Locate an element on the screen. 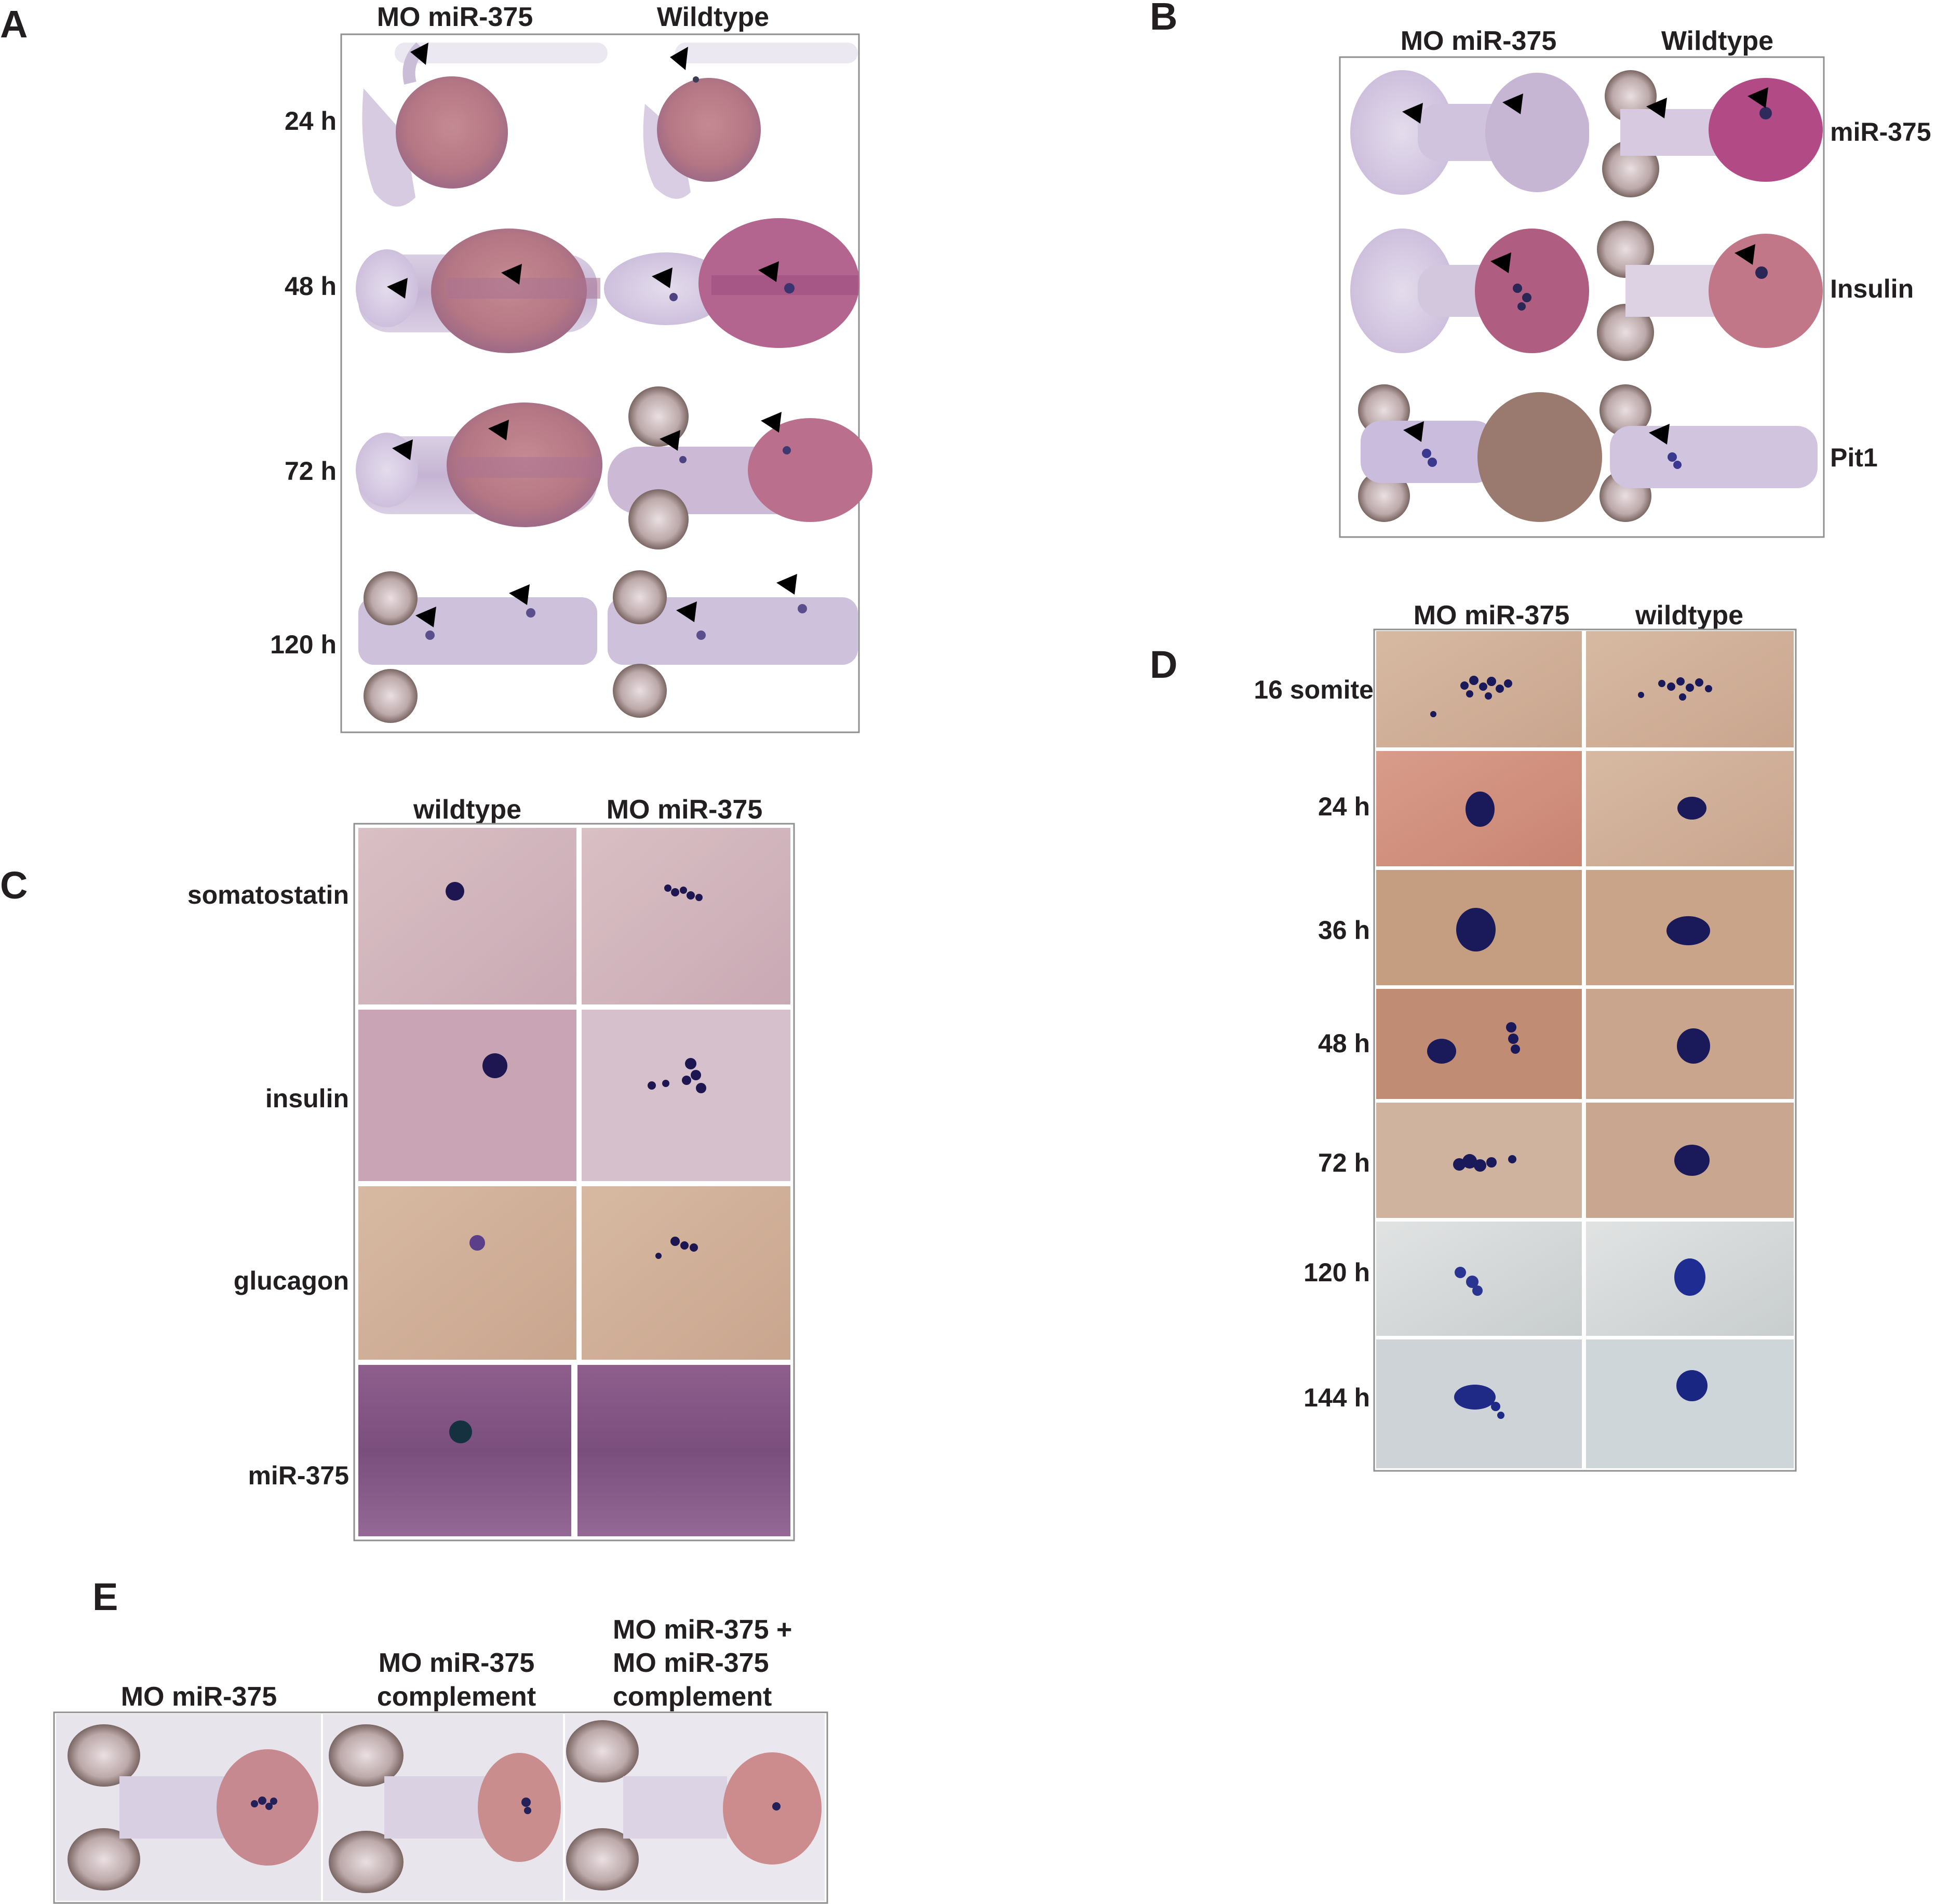  panel-a-letter: A is located at coordinates (14, 25).